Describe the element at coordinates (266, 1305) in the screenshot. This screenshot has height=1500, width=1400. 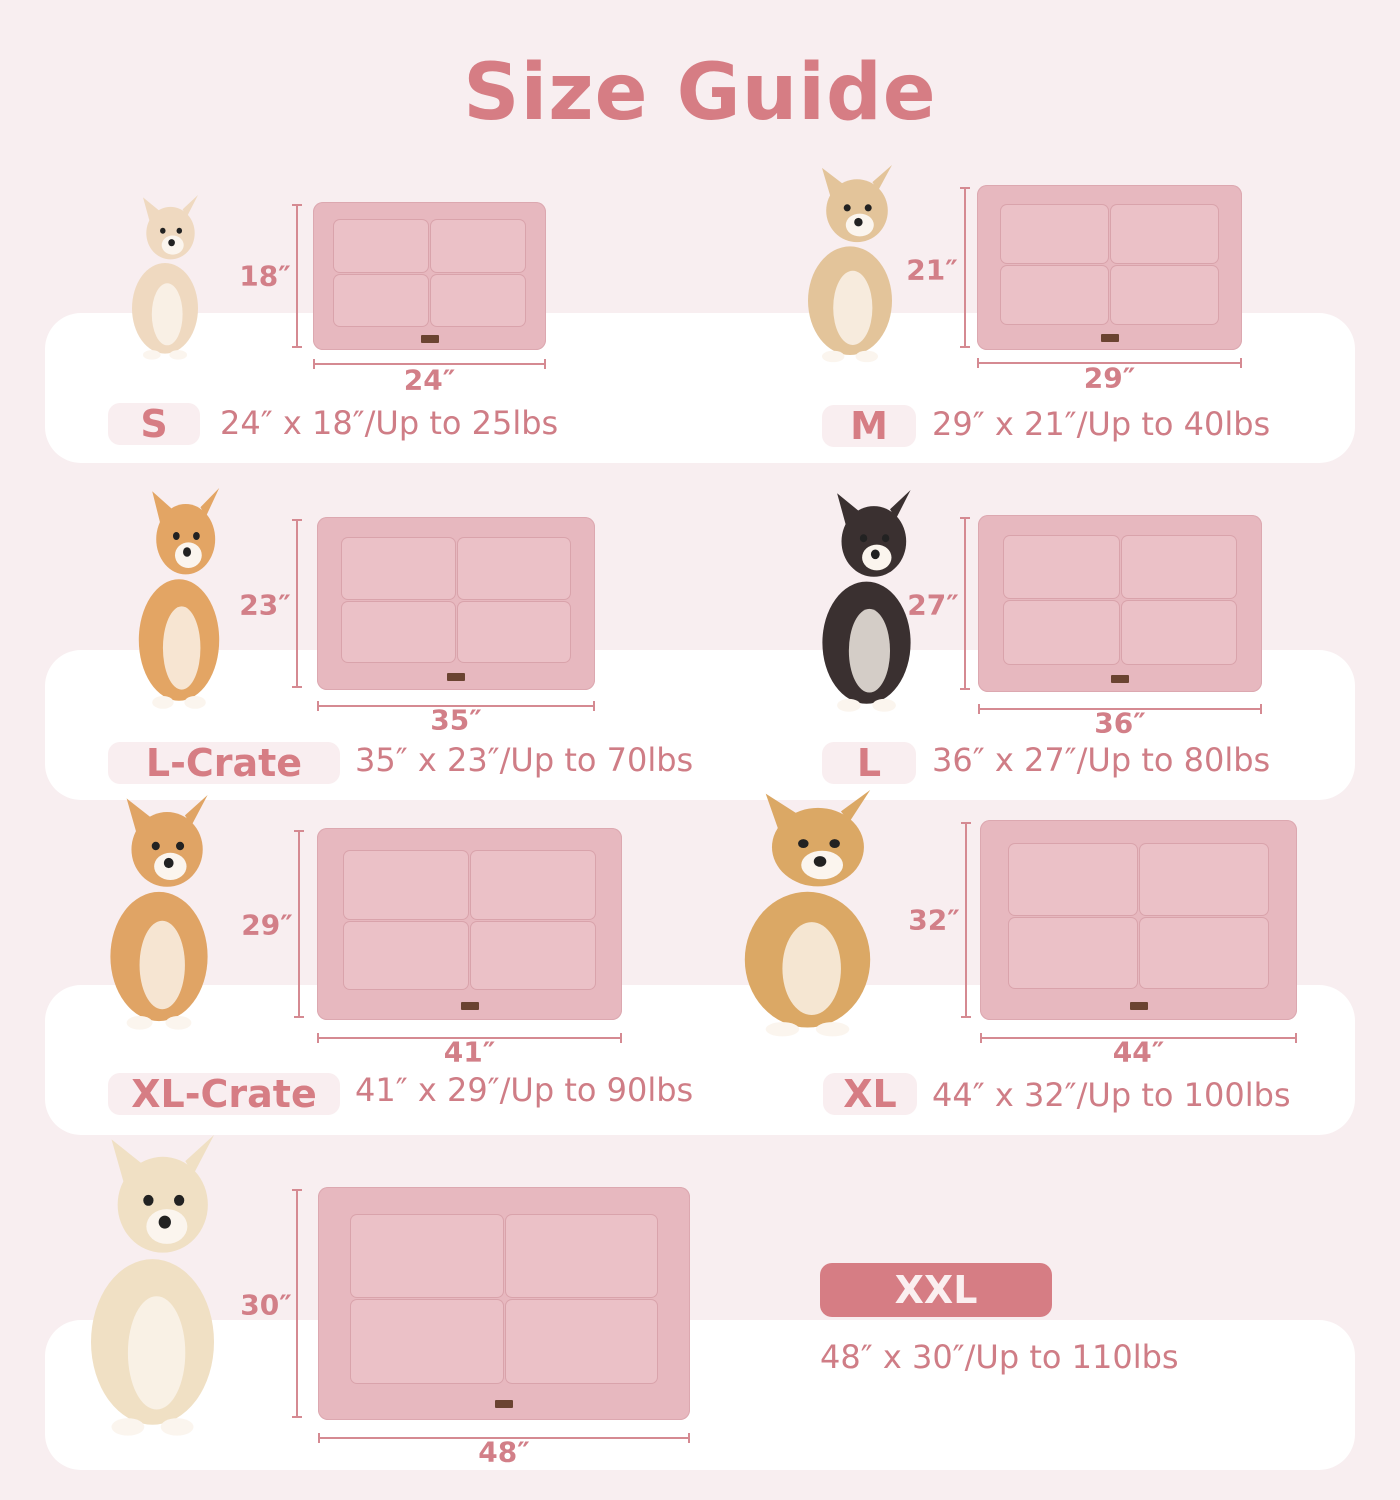
I see `height-label: 30″` at that location.